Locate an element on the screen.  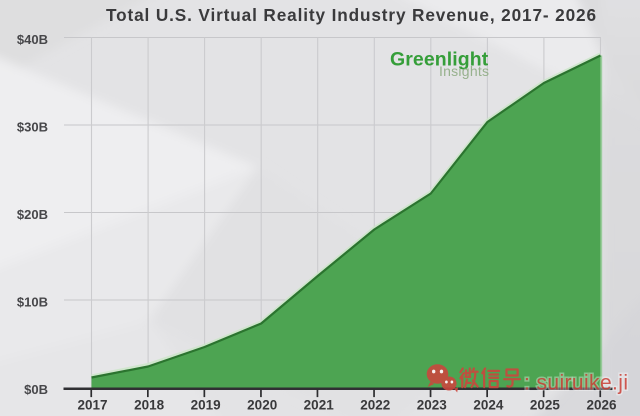
svg-text: 2021 is located at coordinates (319, 405).